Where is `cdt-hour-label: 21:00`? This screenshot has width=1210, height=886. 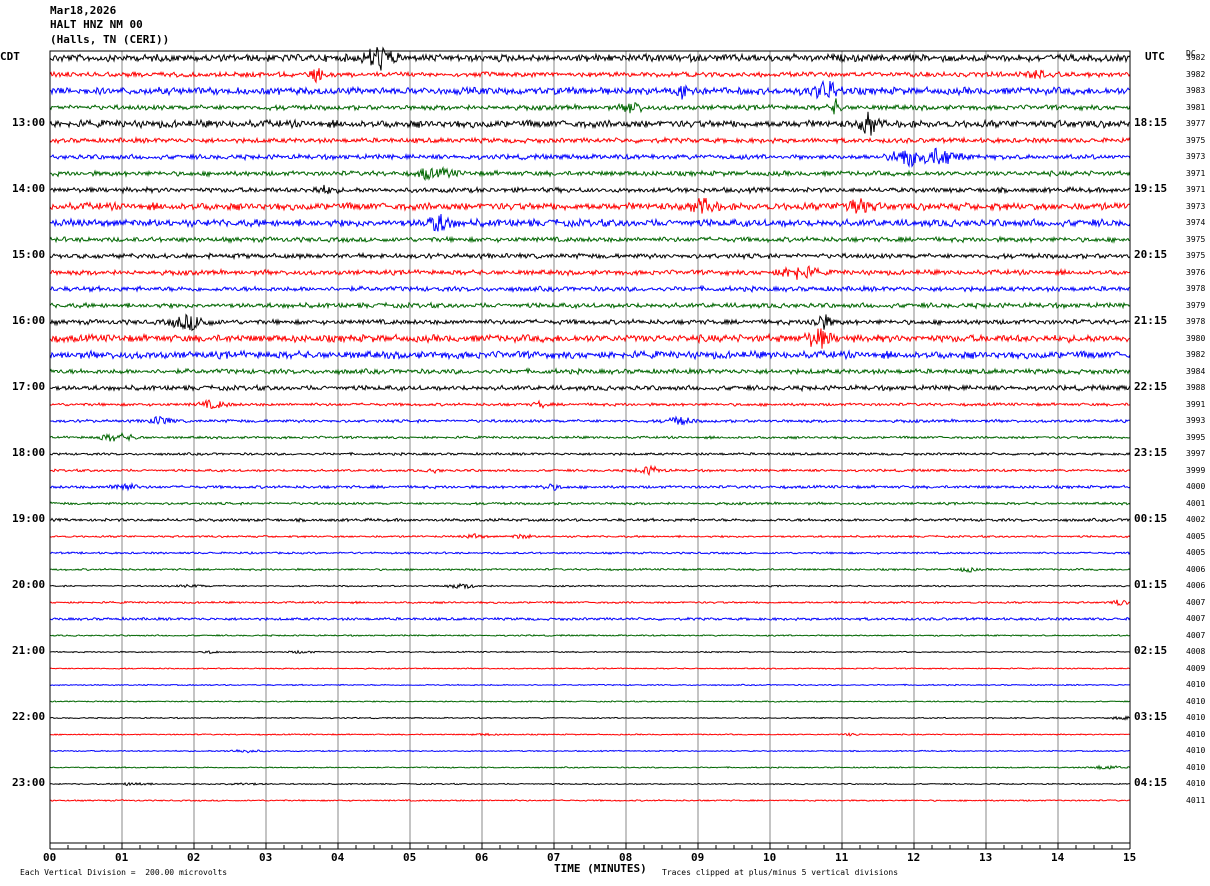 cdt-hour-label: 21:00 is located at coordinates (29, 650).